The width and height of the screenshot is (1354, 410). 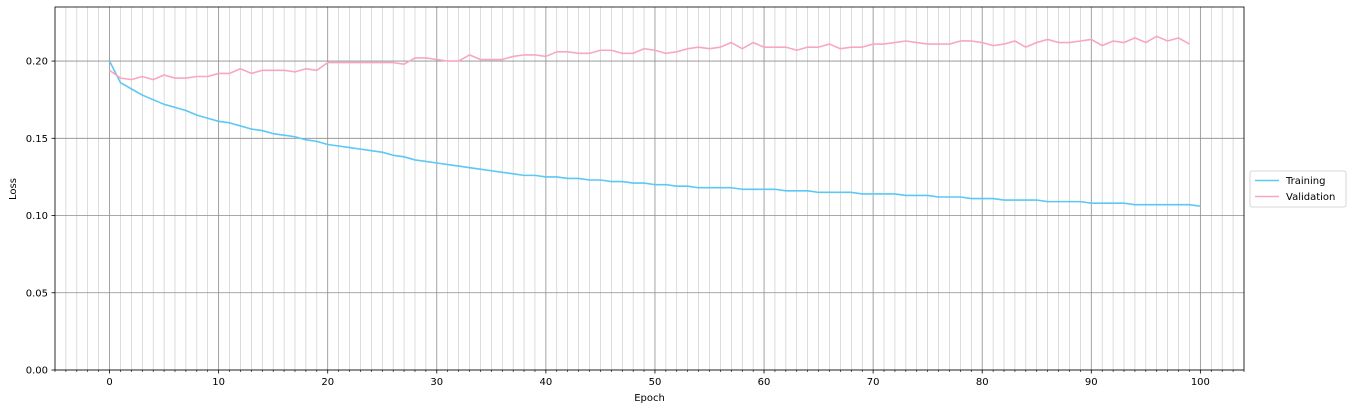 What do you see at coordinates (649, 58) in the screenshot?
I see `series-line-validation` at bounding box center [649, 58].